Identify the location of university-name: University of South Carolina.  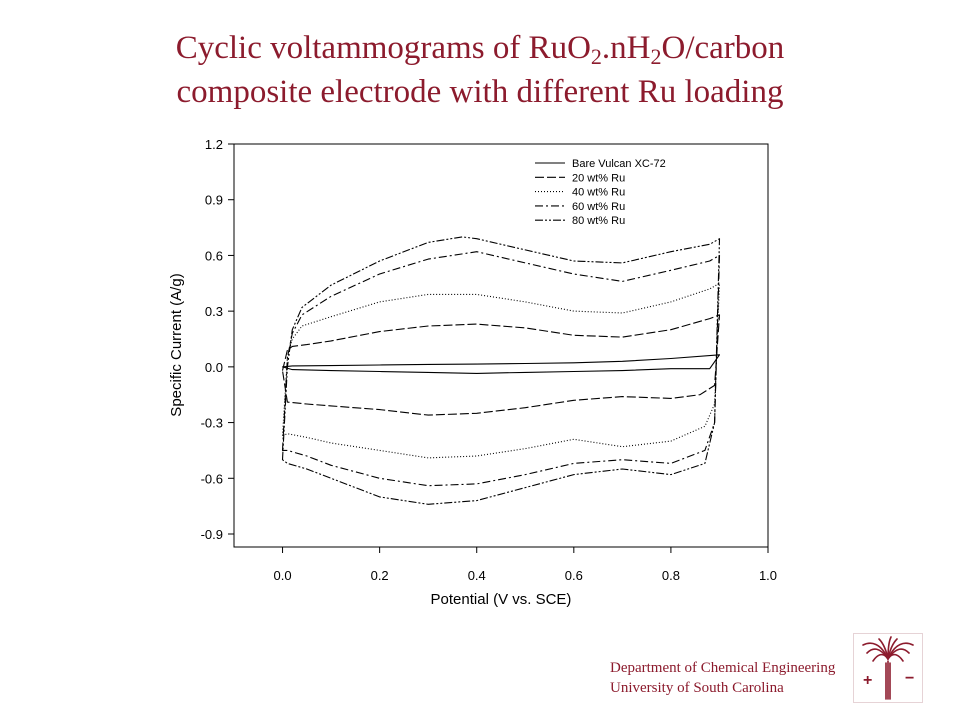
(697, 688).